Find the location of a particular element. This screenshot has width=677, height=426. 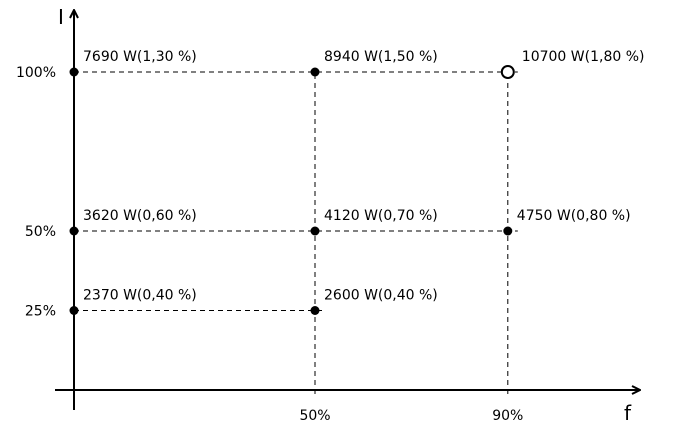

y-axis-name: I is located at coordinates (61, 17).